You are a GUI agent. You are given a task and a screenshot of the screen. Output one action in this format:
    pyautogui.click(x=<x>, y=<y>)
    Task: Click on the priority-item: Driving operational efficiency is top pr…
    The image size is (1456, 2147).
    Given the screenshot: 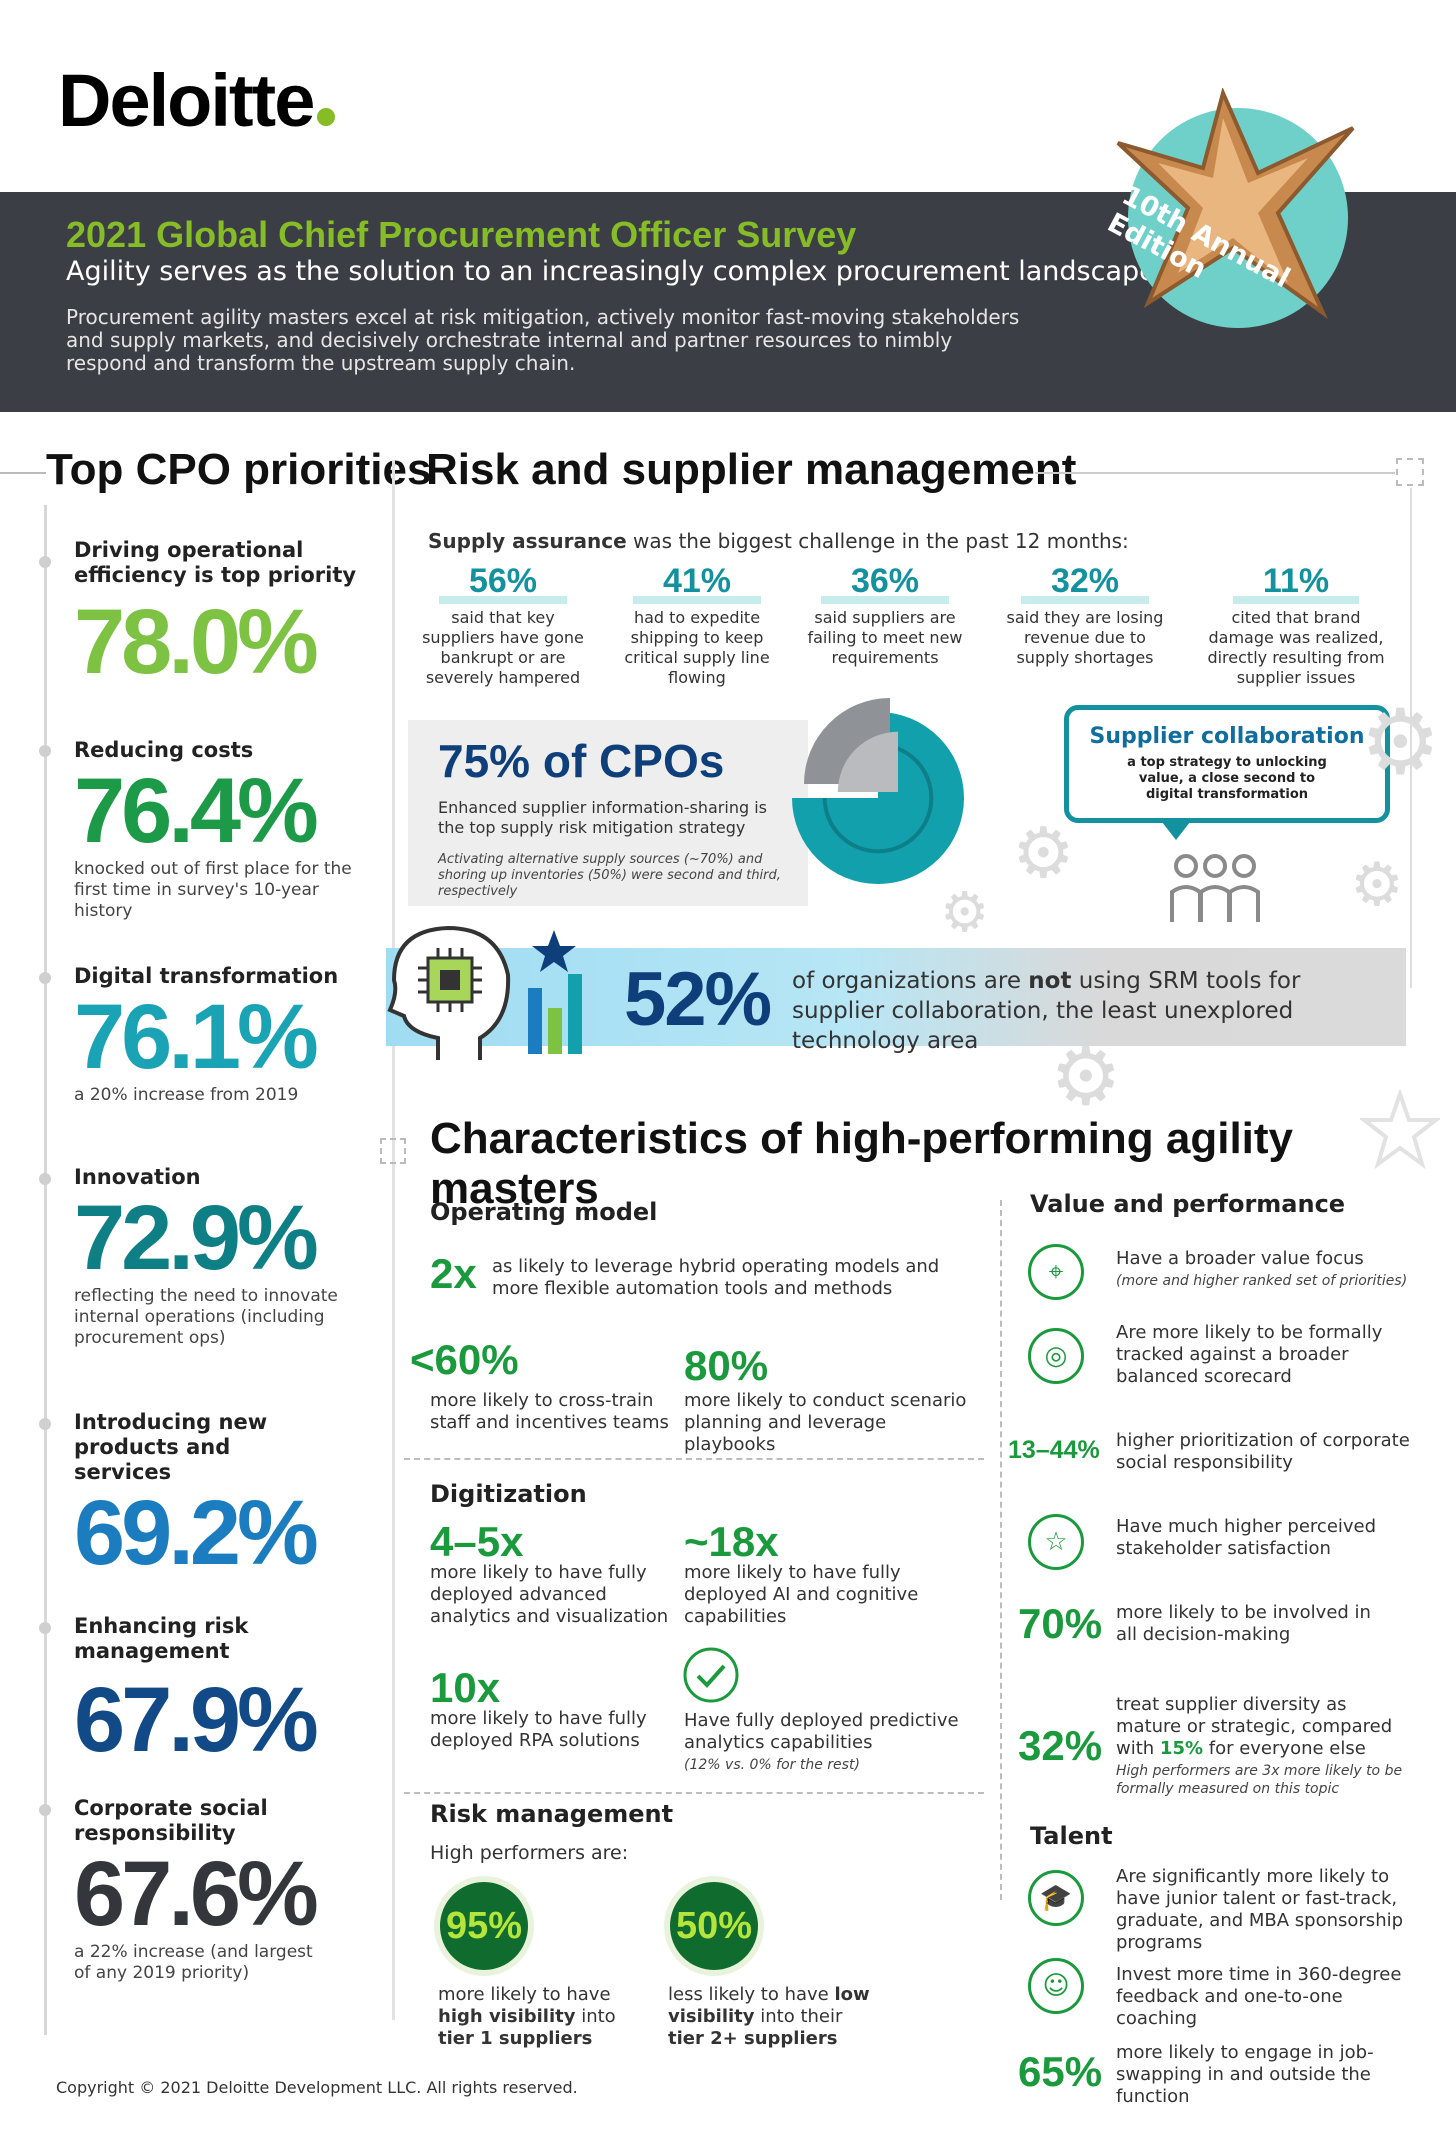 What is the action you would take?
    pyautogui.click(x=239, y=614)
    